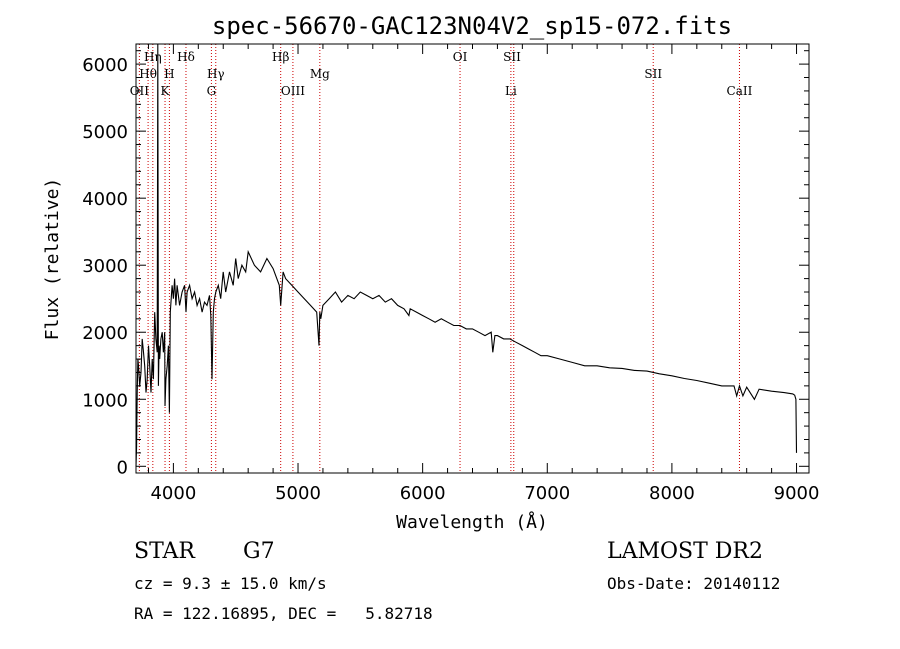  What do you see at coordinates (122, 467) in the screenshot?
I see `y-tick-label: 0` at bounding box center [122, 467].